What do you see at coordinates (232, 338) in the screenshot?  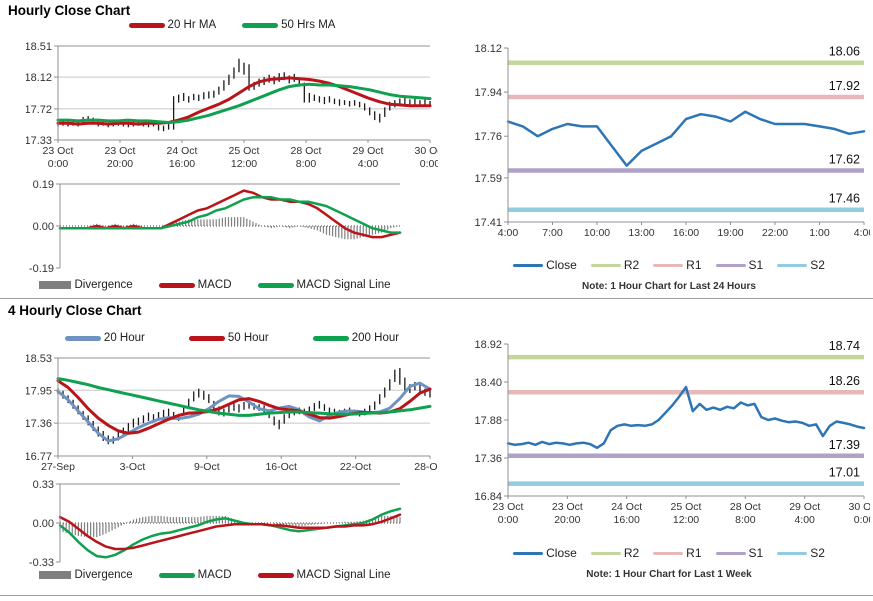 I see `four-hourly-price-legend: 20 Hour 50 Hour 200 Hour` at bounding box center [232, 338].